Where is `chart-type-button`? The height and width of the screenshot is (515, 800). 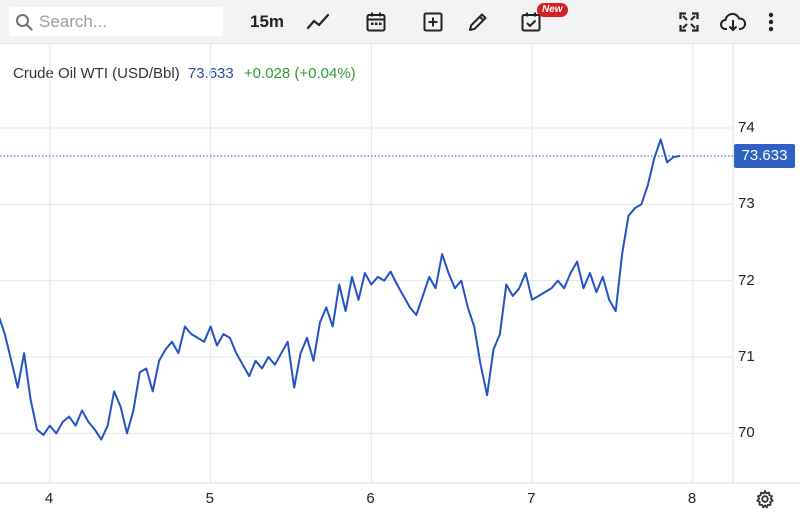 chart-type-button is located at coordinates (318, 22).